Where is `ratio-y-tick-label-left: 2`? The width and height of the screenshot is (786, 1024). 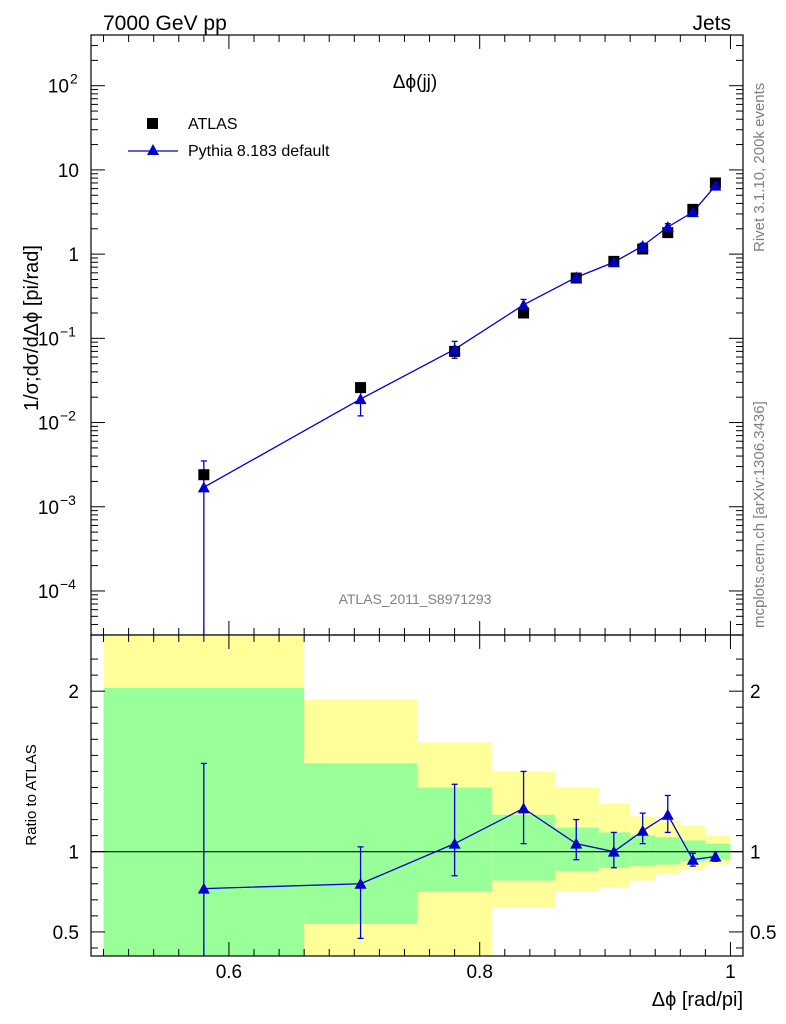 ratio-y-tick-label-left: 2 is located at coordinates (73, 692).